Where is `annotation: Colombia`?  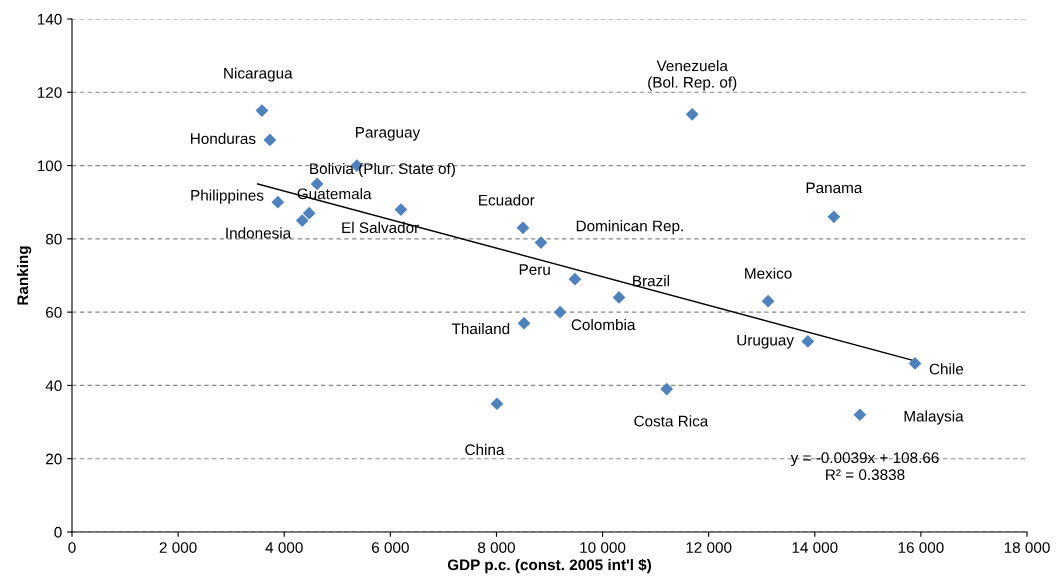
annotation: Colombia is located at coordinates (603, 324).